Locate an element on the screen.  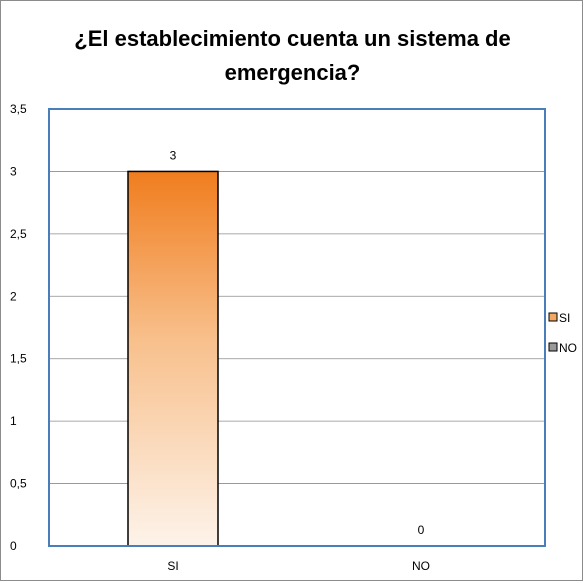
x-axis-ticks: SI NO is located at coordinates (298, 566).